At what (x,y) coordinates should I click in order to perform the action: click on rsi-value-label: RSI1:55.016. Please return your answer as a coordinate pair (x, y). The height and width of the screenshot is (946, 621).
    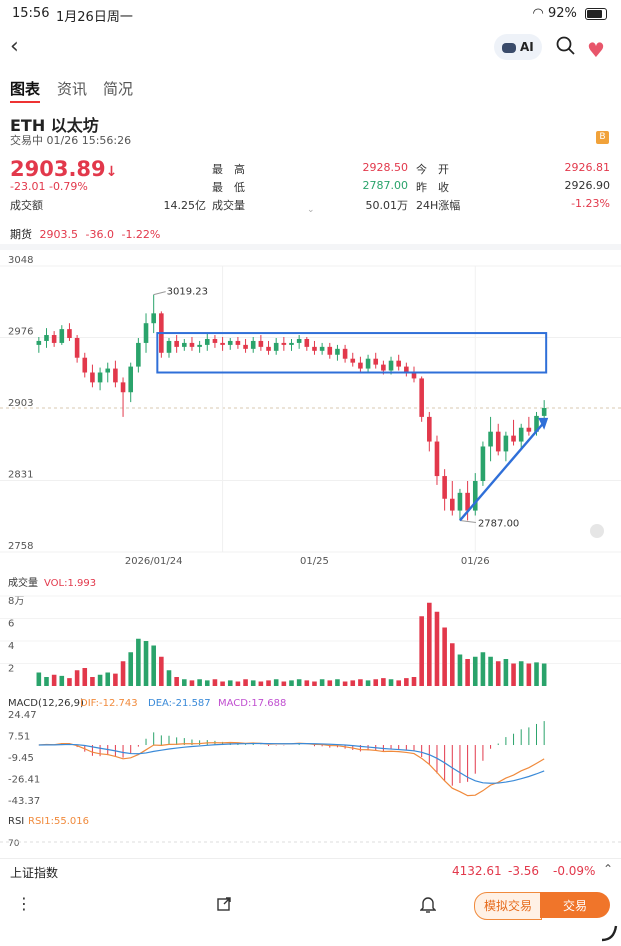
    Looking at the image, I should click on (58, 821).